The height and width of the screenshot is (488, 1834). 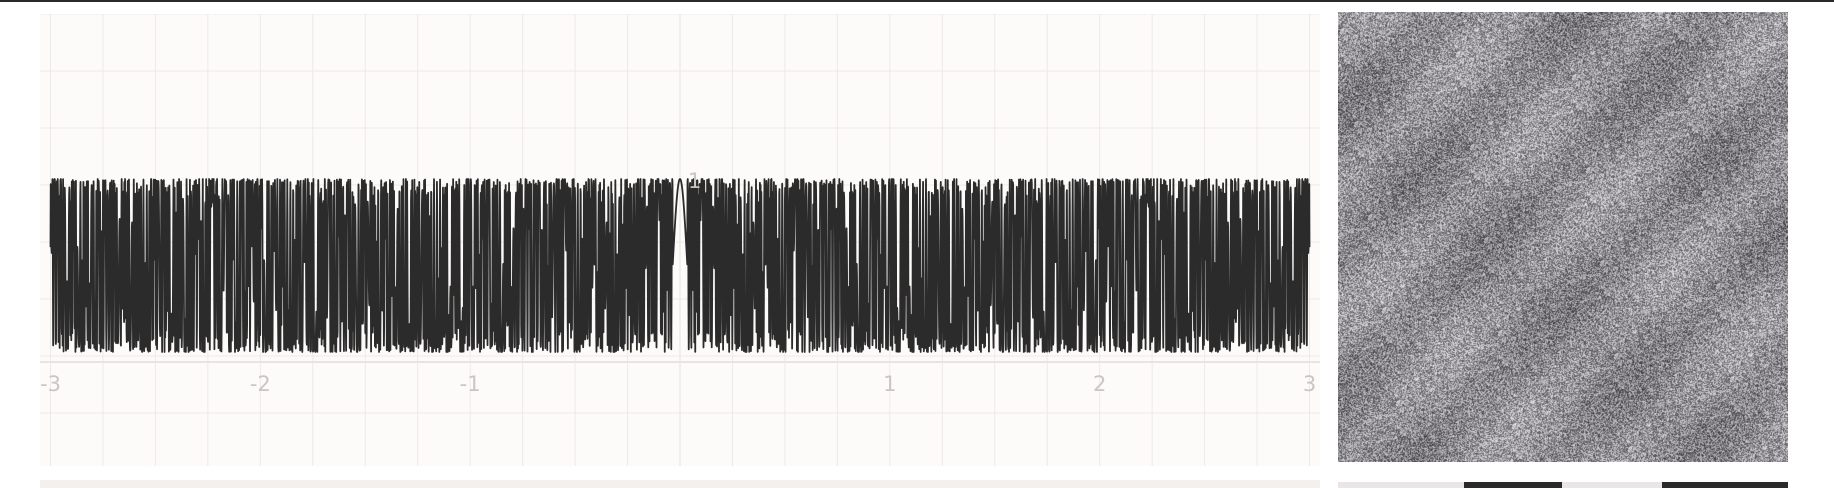 What do you see at coordinates (1099, 384) in the screenshot?
I see `x-tick-label: 2` at bounding box center [1099, 384].